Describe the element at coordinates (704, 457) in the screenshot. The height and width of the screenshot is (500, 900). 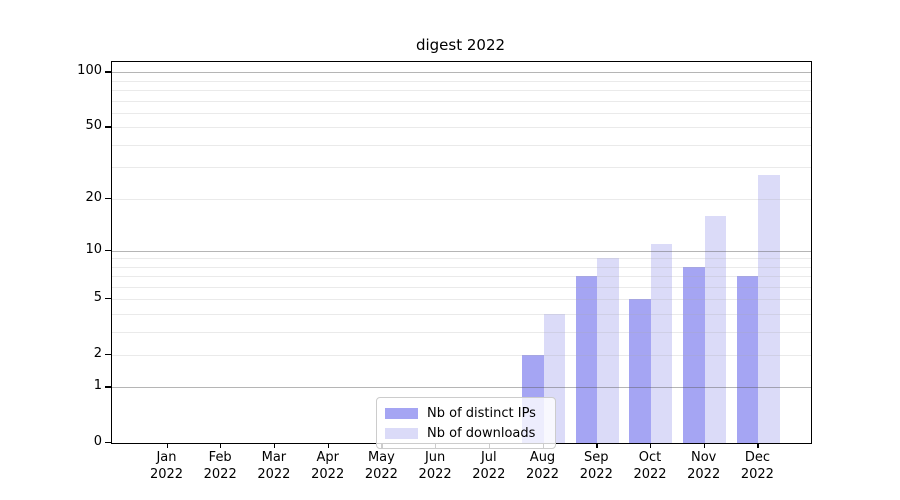
I see `x-tick-month: Nov` at that location.